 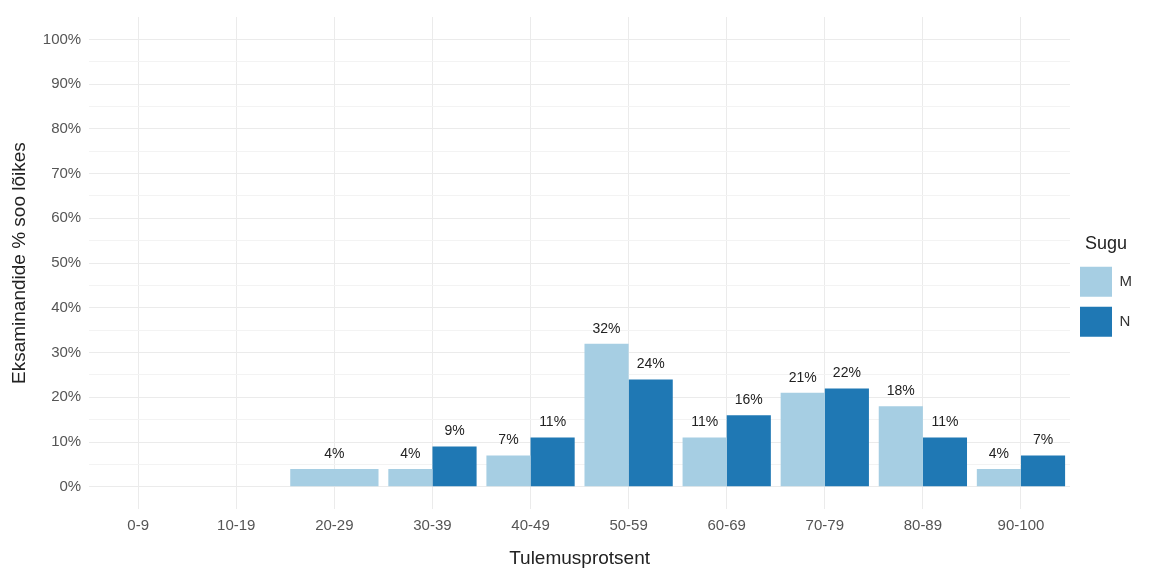 I want to click on data-label: 18%, so click(x=900, y=390).